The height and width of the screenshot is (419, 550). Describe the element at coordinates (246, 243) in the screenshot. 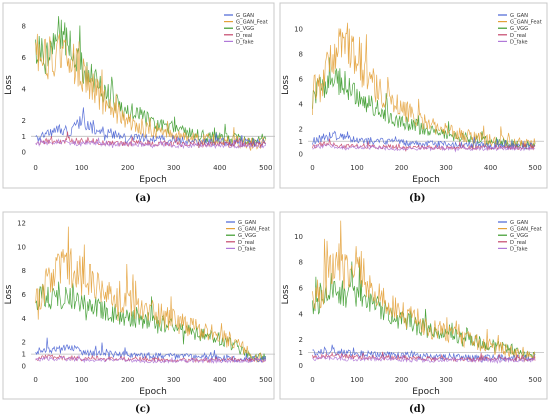

I see `legend-label-c: D_real` at that location.